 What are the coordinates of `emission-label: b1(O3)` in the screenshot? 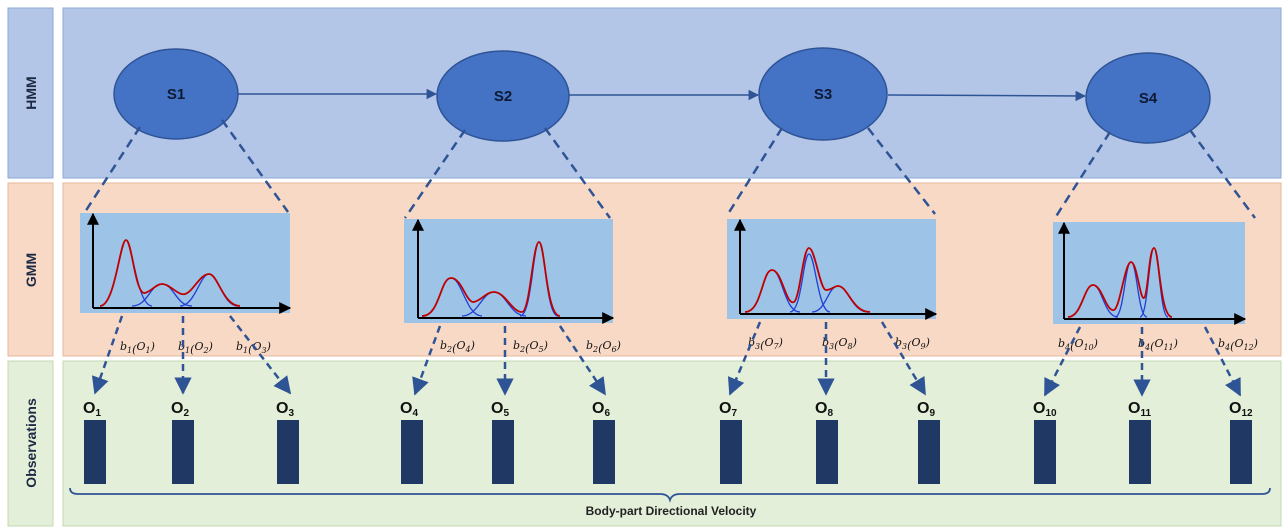 It's located at (253, 348).